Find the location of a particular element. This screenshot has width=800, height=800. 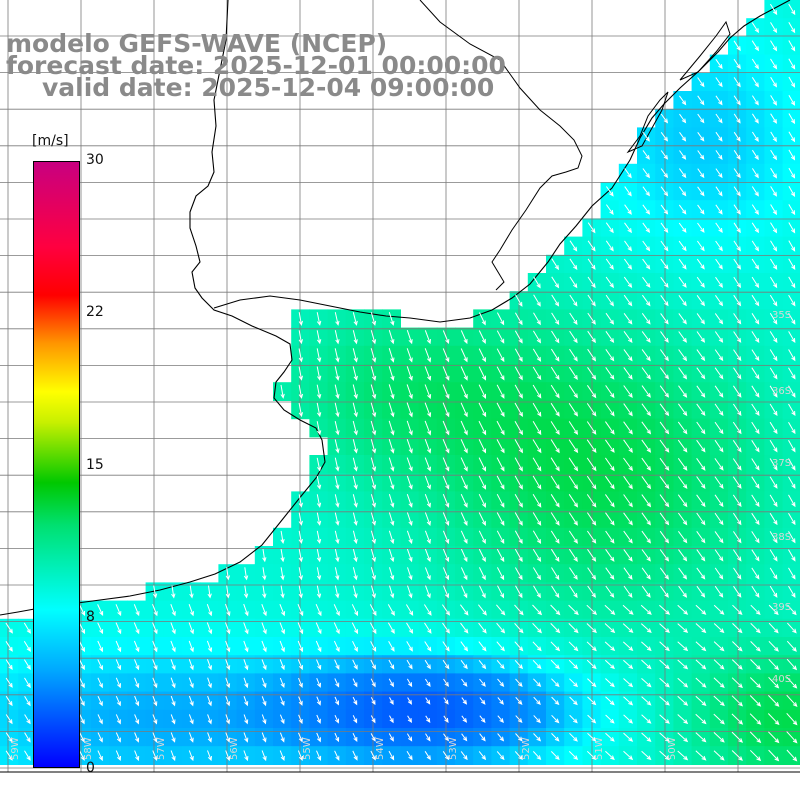

colorbar-tick-22: 22 is located at coordinates (95, 312).